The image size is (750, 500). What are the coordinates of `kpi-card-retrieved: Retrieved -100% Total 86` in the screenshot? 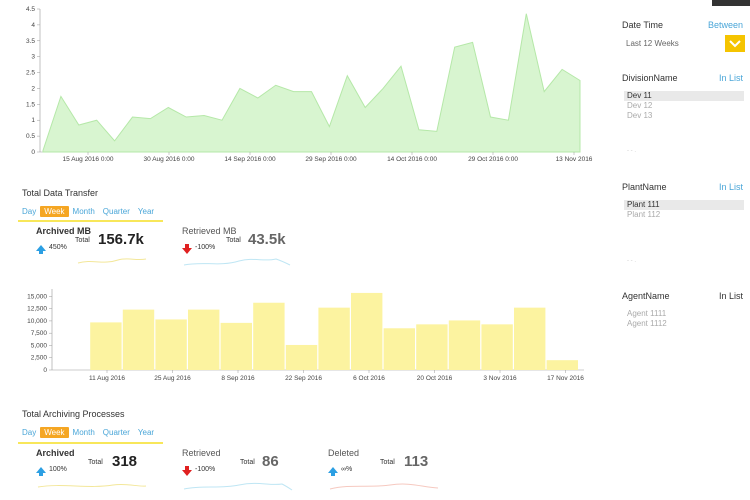 It's located at (236, 467).